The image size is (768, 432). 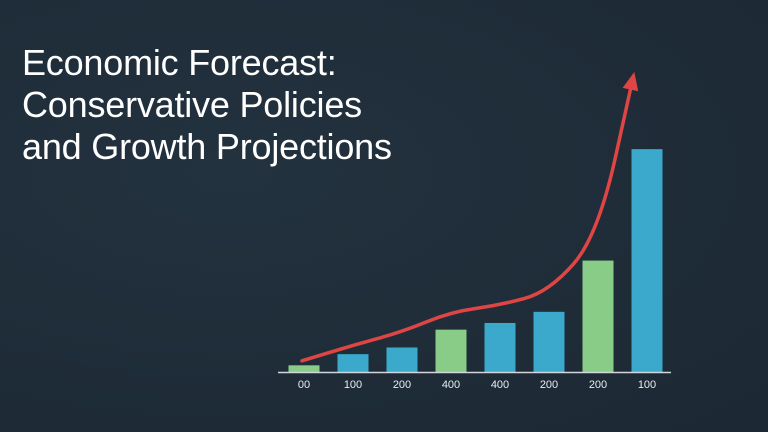 What do you see at coordinates (647, 385) in the screenshot?
I see `x-tick-label-8: 100` at bounding box center [647, 385].